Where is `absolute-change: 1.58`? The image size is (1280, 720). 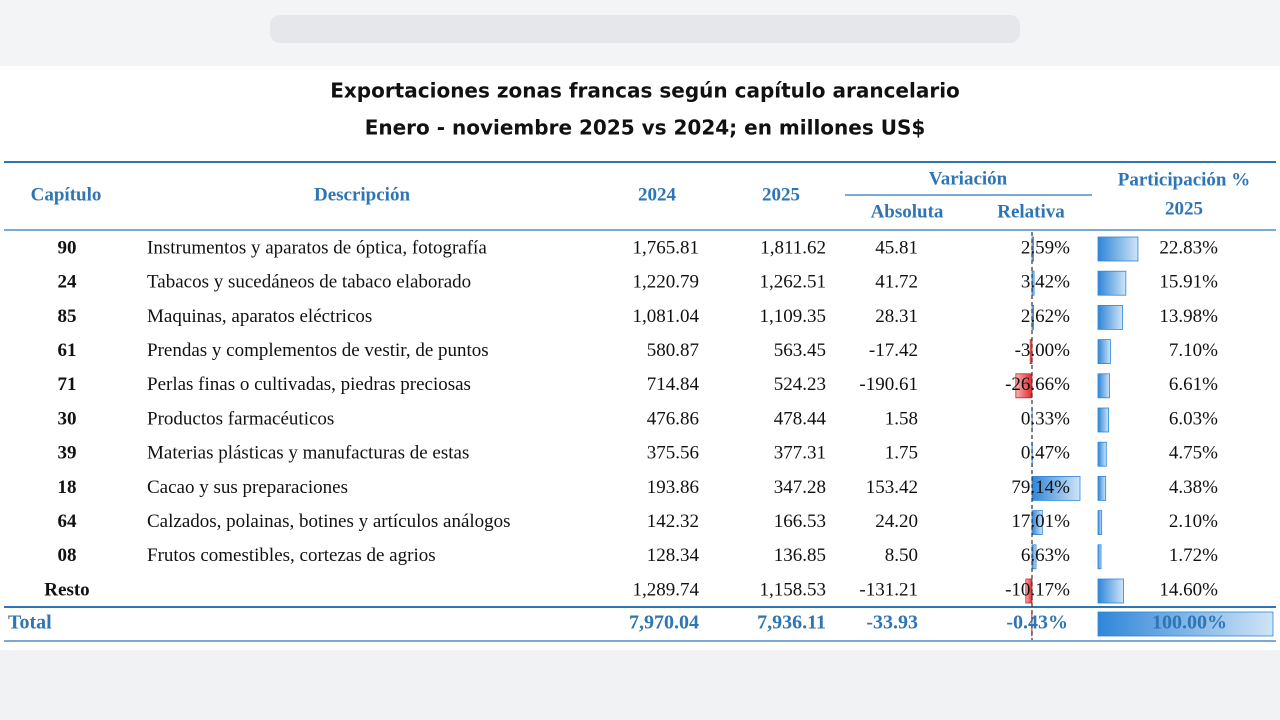 absolute-change: 1.58 is located at coordinates (901, 418).